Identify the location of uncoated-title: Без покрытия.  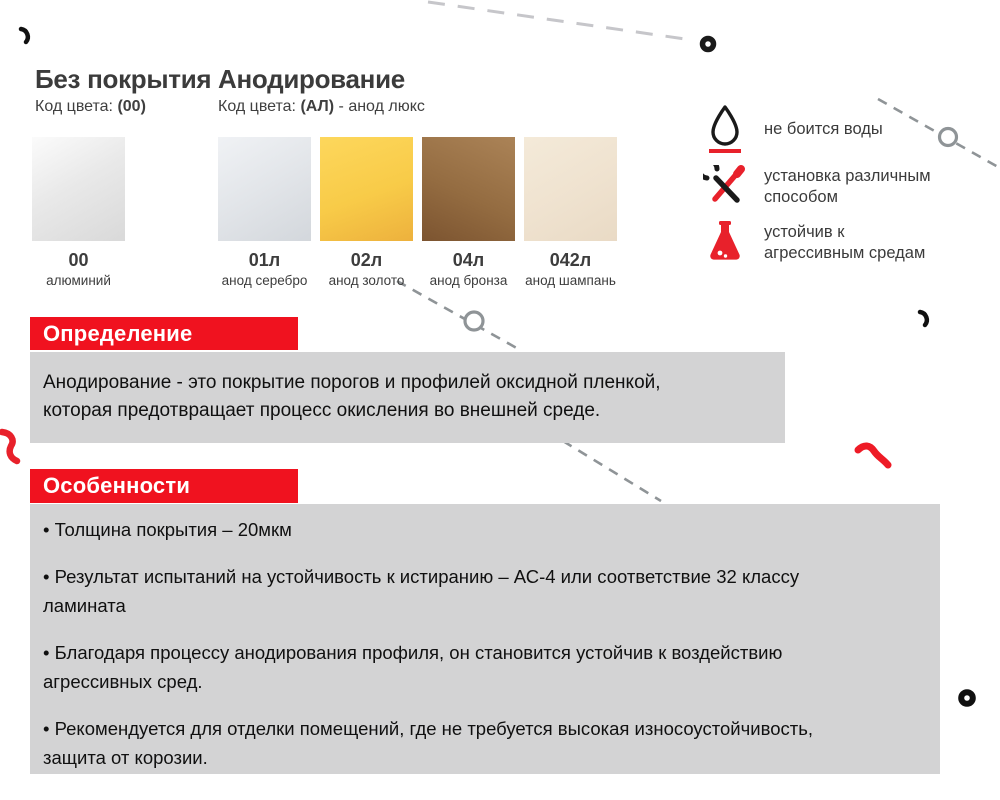
(123, 79).